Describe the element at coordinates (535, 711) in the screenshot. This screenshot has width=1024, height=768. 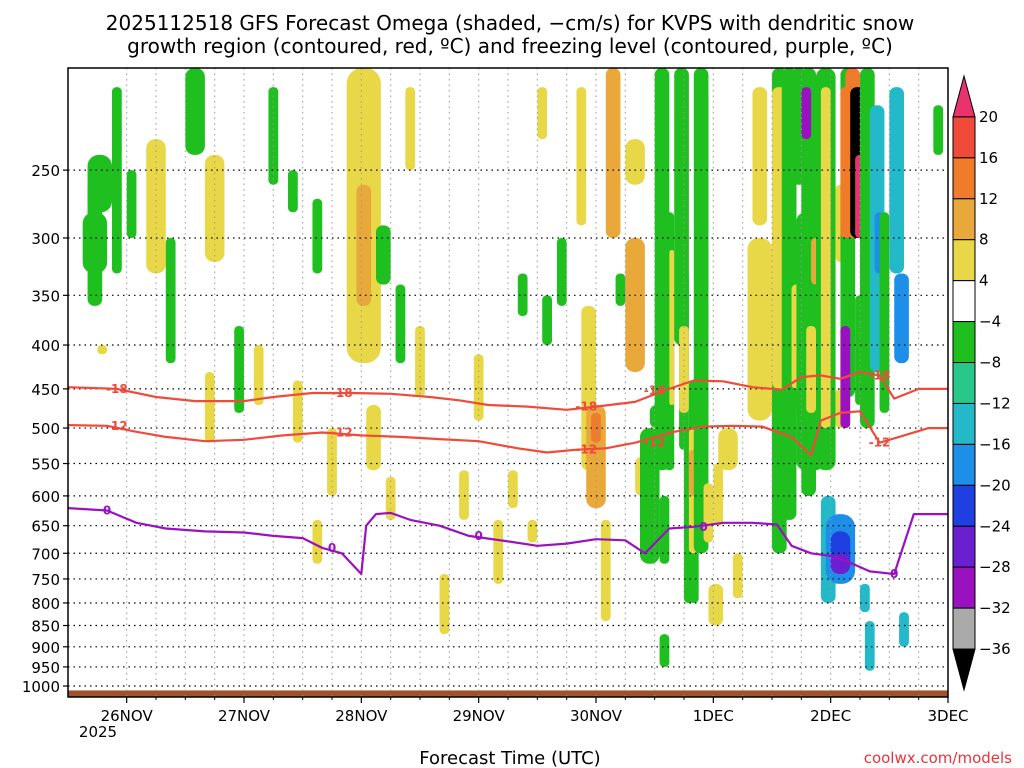
I see `x-axis-ticks: 26NOV 27NOV 28NOV 29NOV 30NOV 1DEC 2DEC 3DEC` at that location.